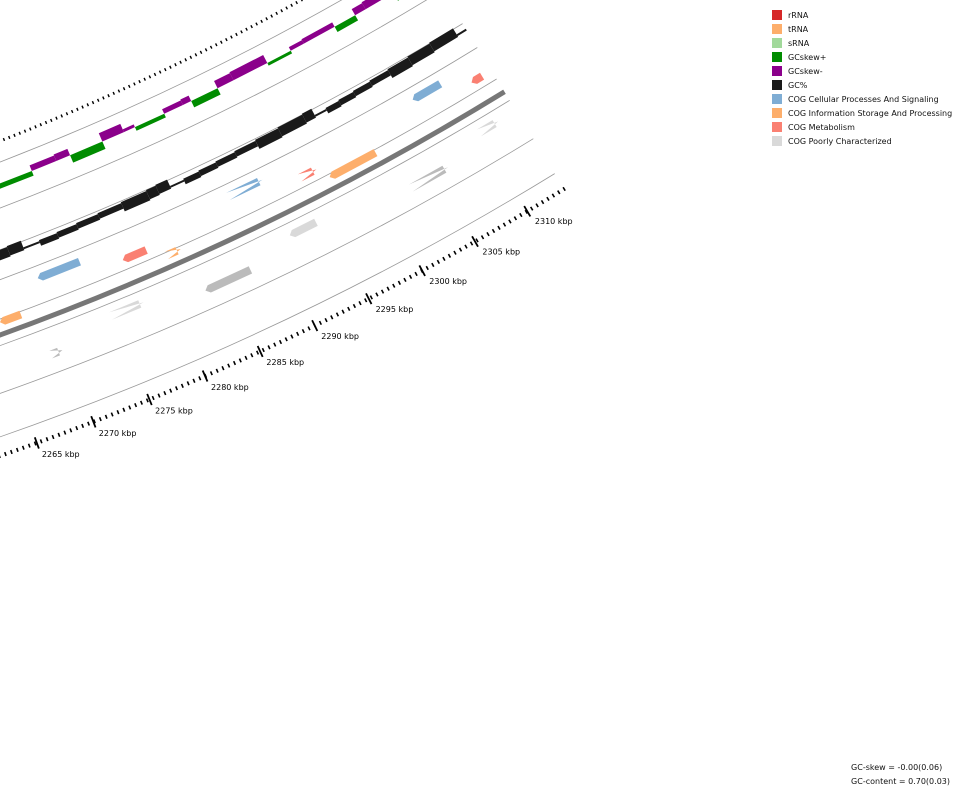 The image size is (960, 800). Describe the element at coordinates (777, 99) in the screenshot. I see `legend-swatch-cog-cellular` at that location.